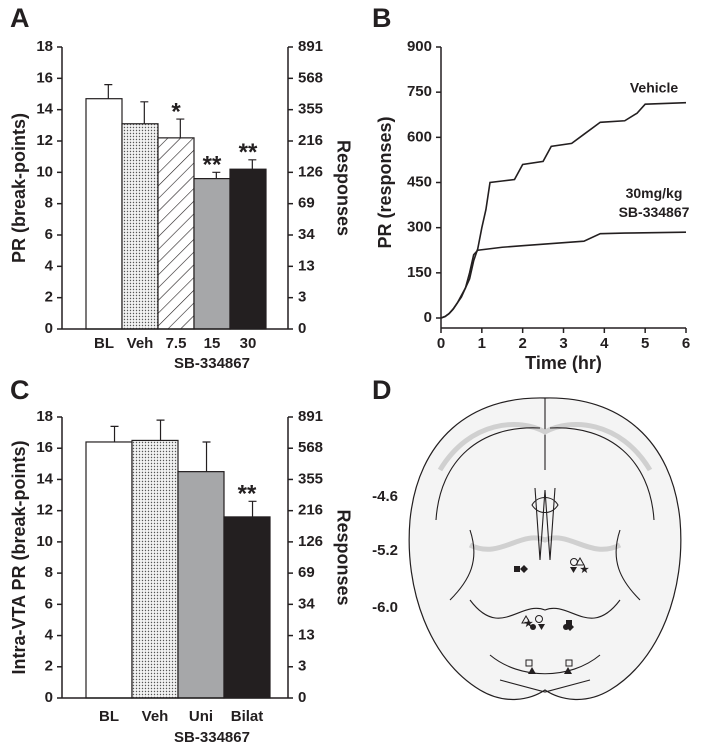 The height and width of the screenshot is (749, 704). Describe the element at coordinates (382, 18) in the screenshot. I see `panel-letter: B` at that location.